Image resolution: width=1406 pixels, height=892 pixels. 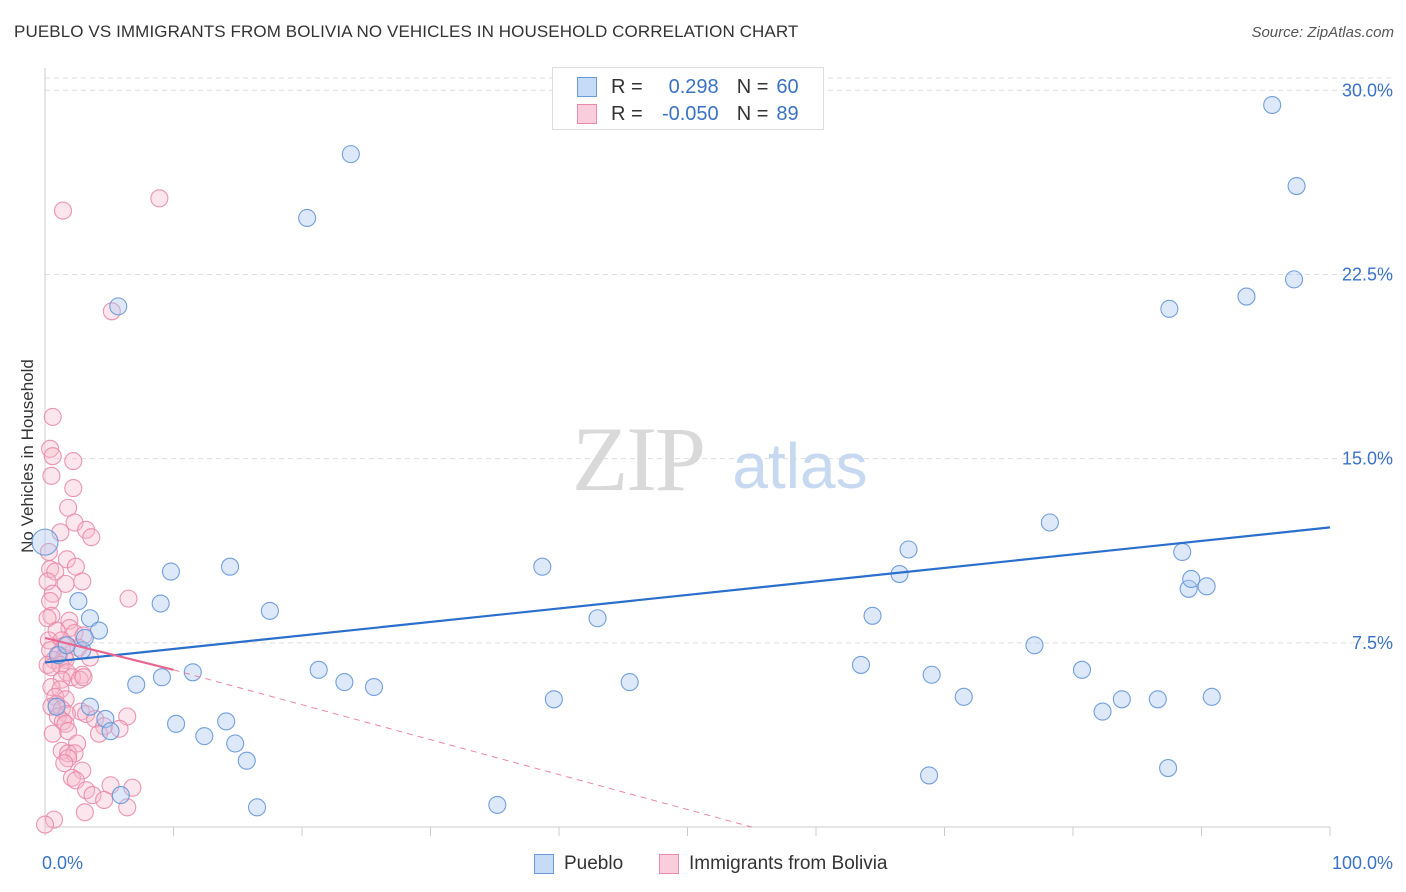 I want to click on source-label: Source: ZipAtlas.com, so click(x=1322, y=32).